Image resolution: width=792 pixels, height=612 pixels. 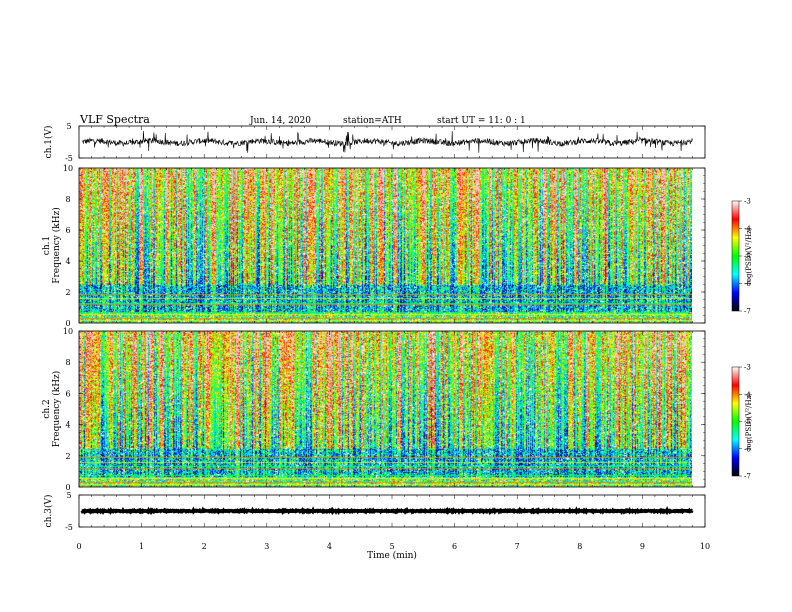 I want to click on date-label: Jun. 14, 2020, so click(x=280, y=121).